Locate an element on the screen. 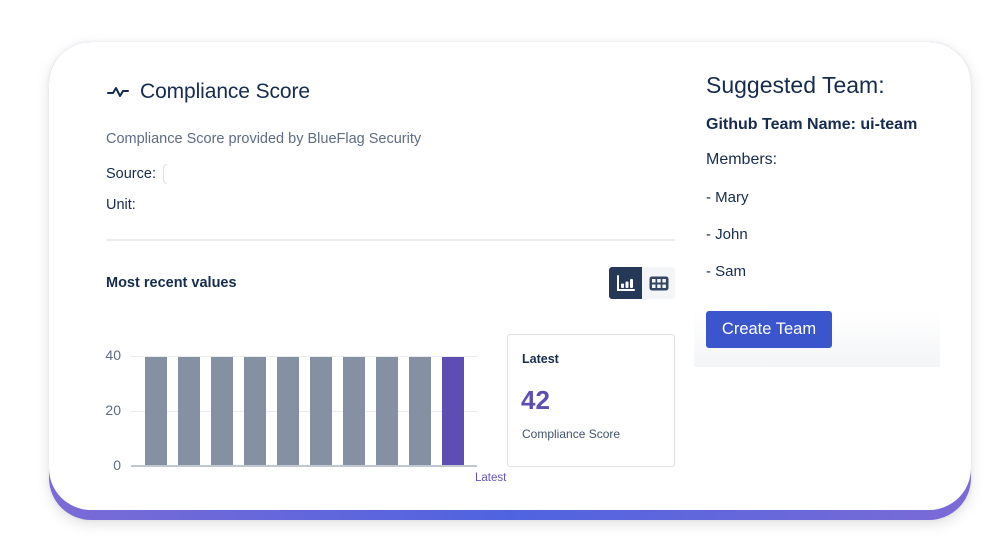  bars-container is located at coordinates (304, 407).